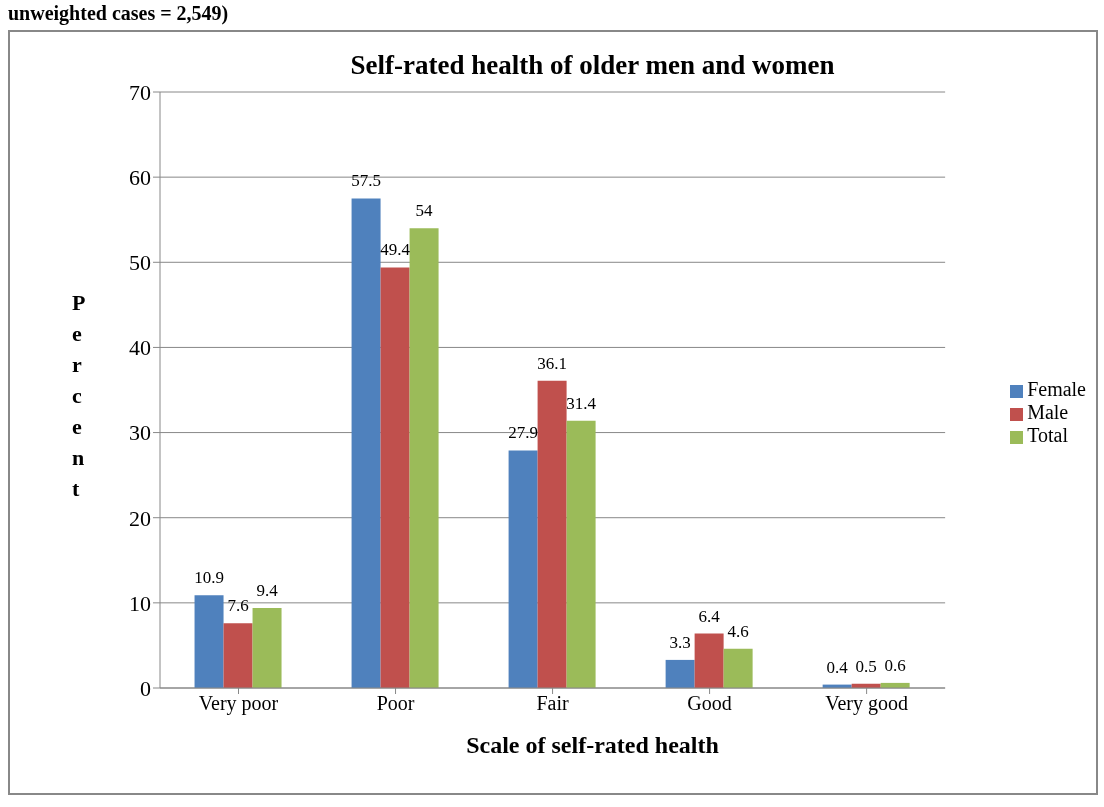 Image resolution: width=1104 pixels, height=807 pixels. I want to click on x-tick-label: Very poor, so click(238, 704).